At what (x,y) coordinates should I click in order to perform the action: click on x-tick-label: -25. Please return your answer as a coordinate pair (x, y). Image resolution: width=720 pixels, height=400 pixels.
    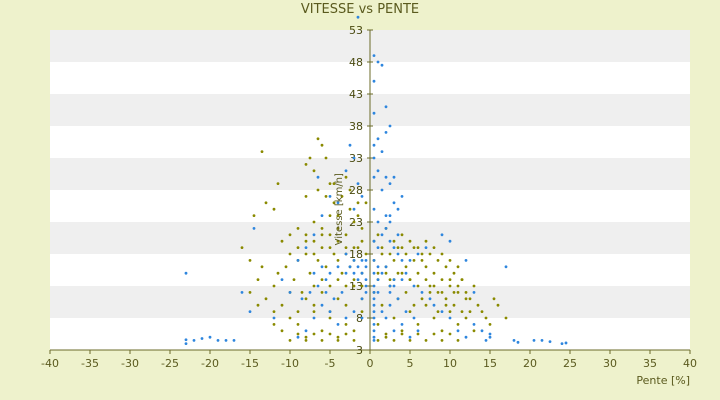
    Looking at the image, I should click on (170, 363).